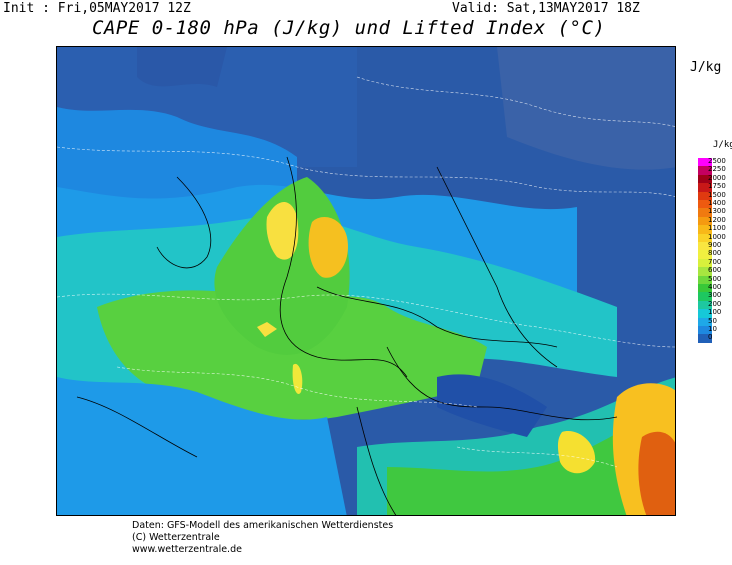 Image resolution: width=732 pixels, height=565 pixels. Describe the element at coordinates (717, 177) in the screenshot. I see `legend-label: 2000` at that location.